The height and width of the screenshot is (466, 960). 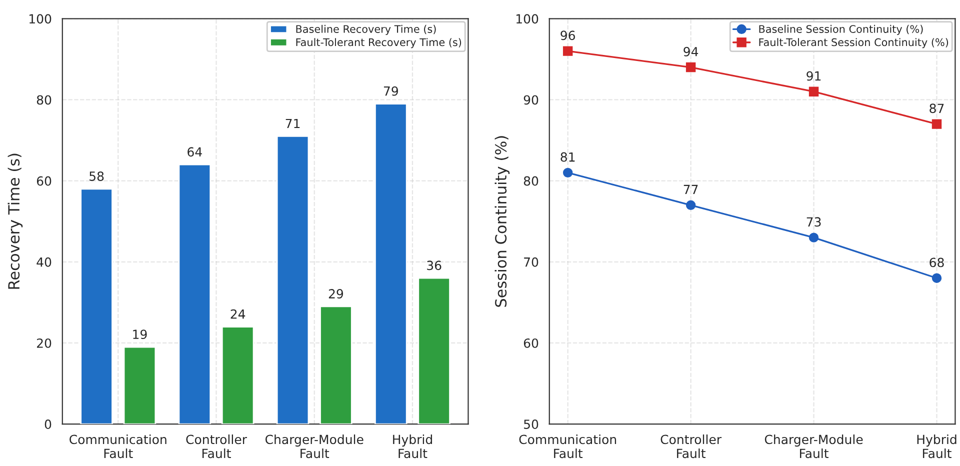 What do you see at coordinates (567, 35) in the screenshot?
I see `data-label: 96` at bounding box center [567, 35].